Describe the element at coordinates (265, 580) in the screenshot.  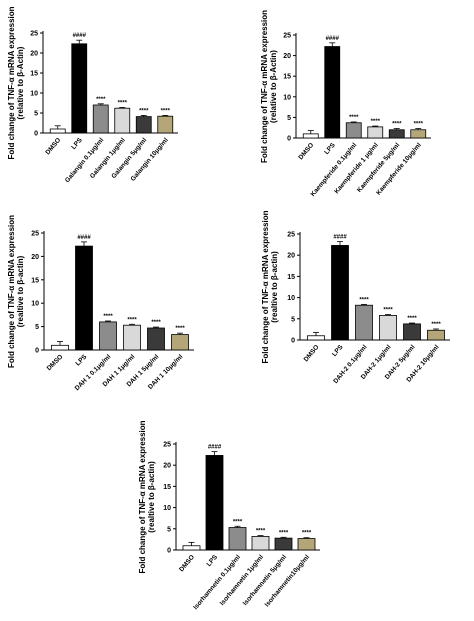
I see `x-tick-label: Isorhamnetin 5μg/ml` at that location.